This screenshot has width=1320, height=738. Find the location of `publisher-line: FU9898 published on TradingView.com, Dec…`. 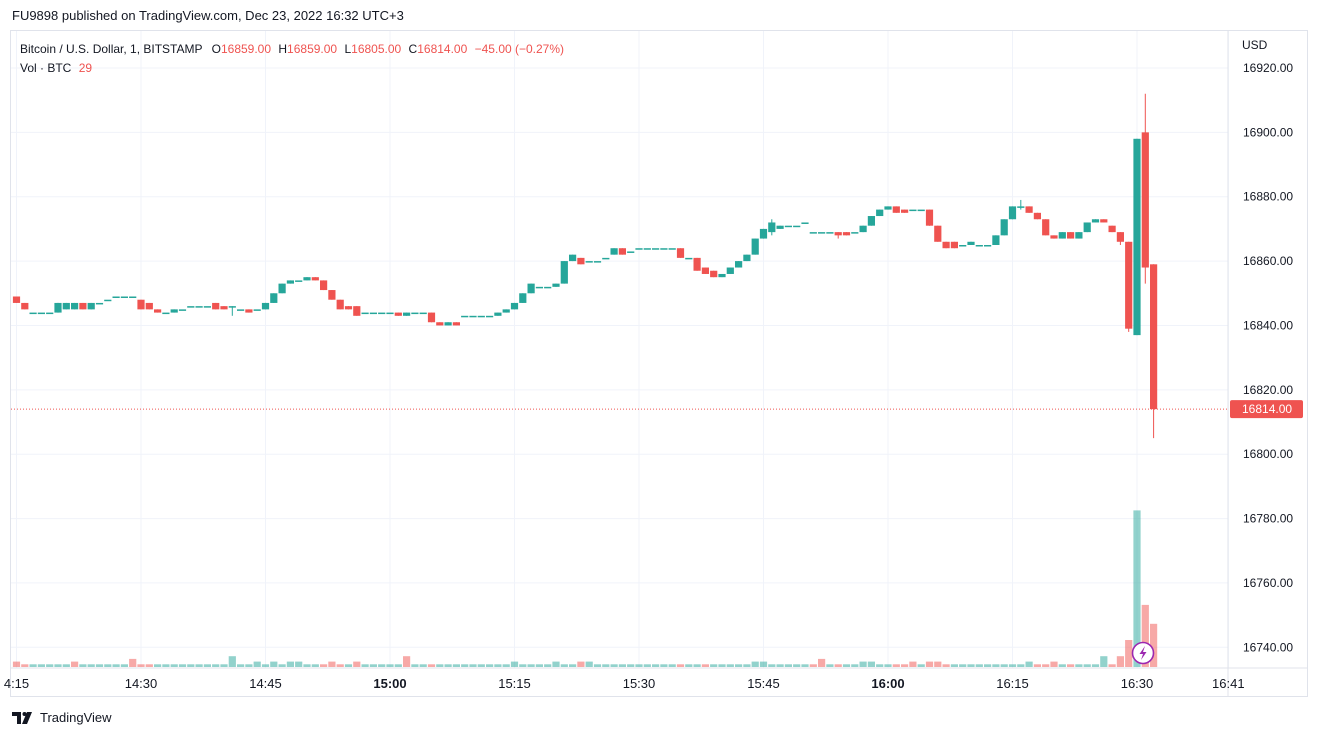

publisher-line: FU9898 published on TradingView.com, Dec… is located at coordinates (208, 15).